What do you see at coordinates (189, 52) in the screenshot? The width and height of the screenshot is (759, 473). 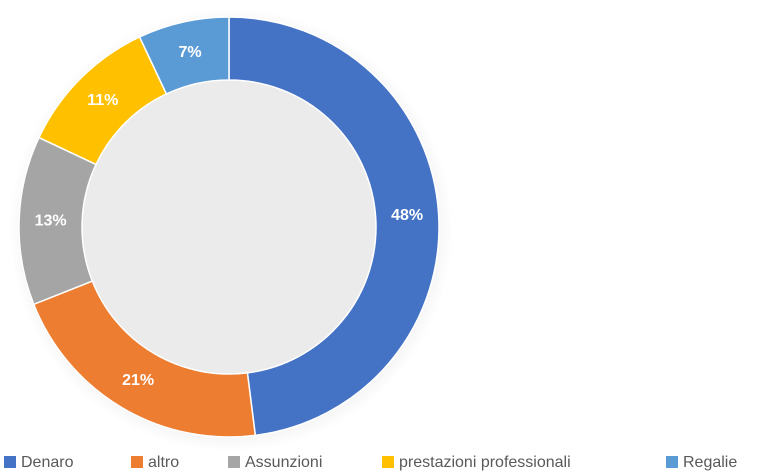 I see `data-label: 7%` at bounding box center [189, 52].